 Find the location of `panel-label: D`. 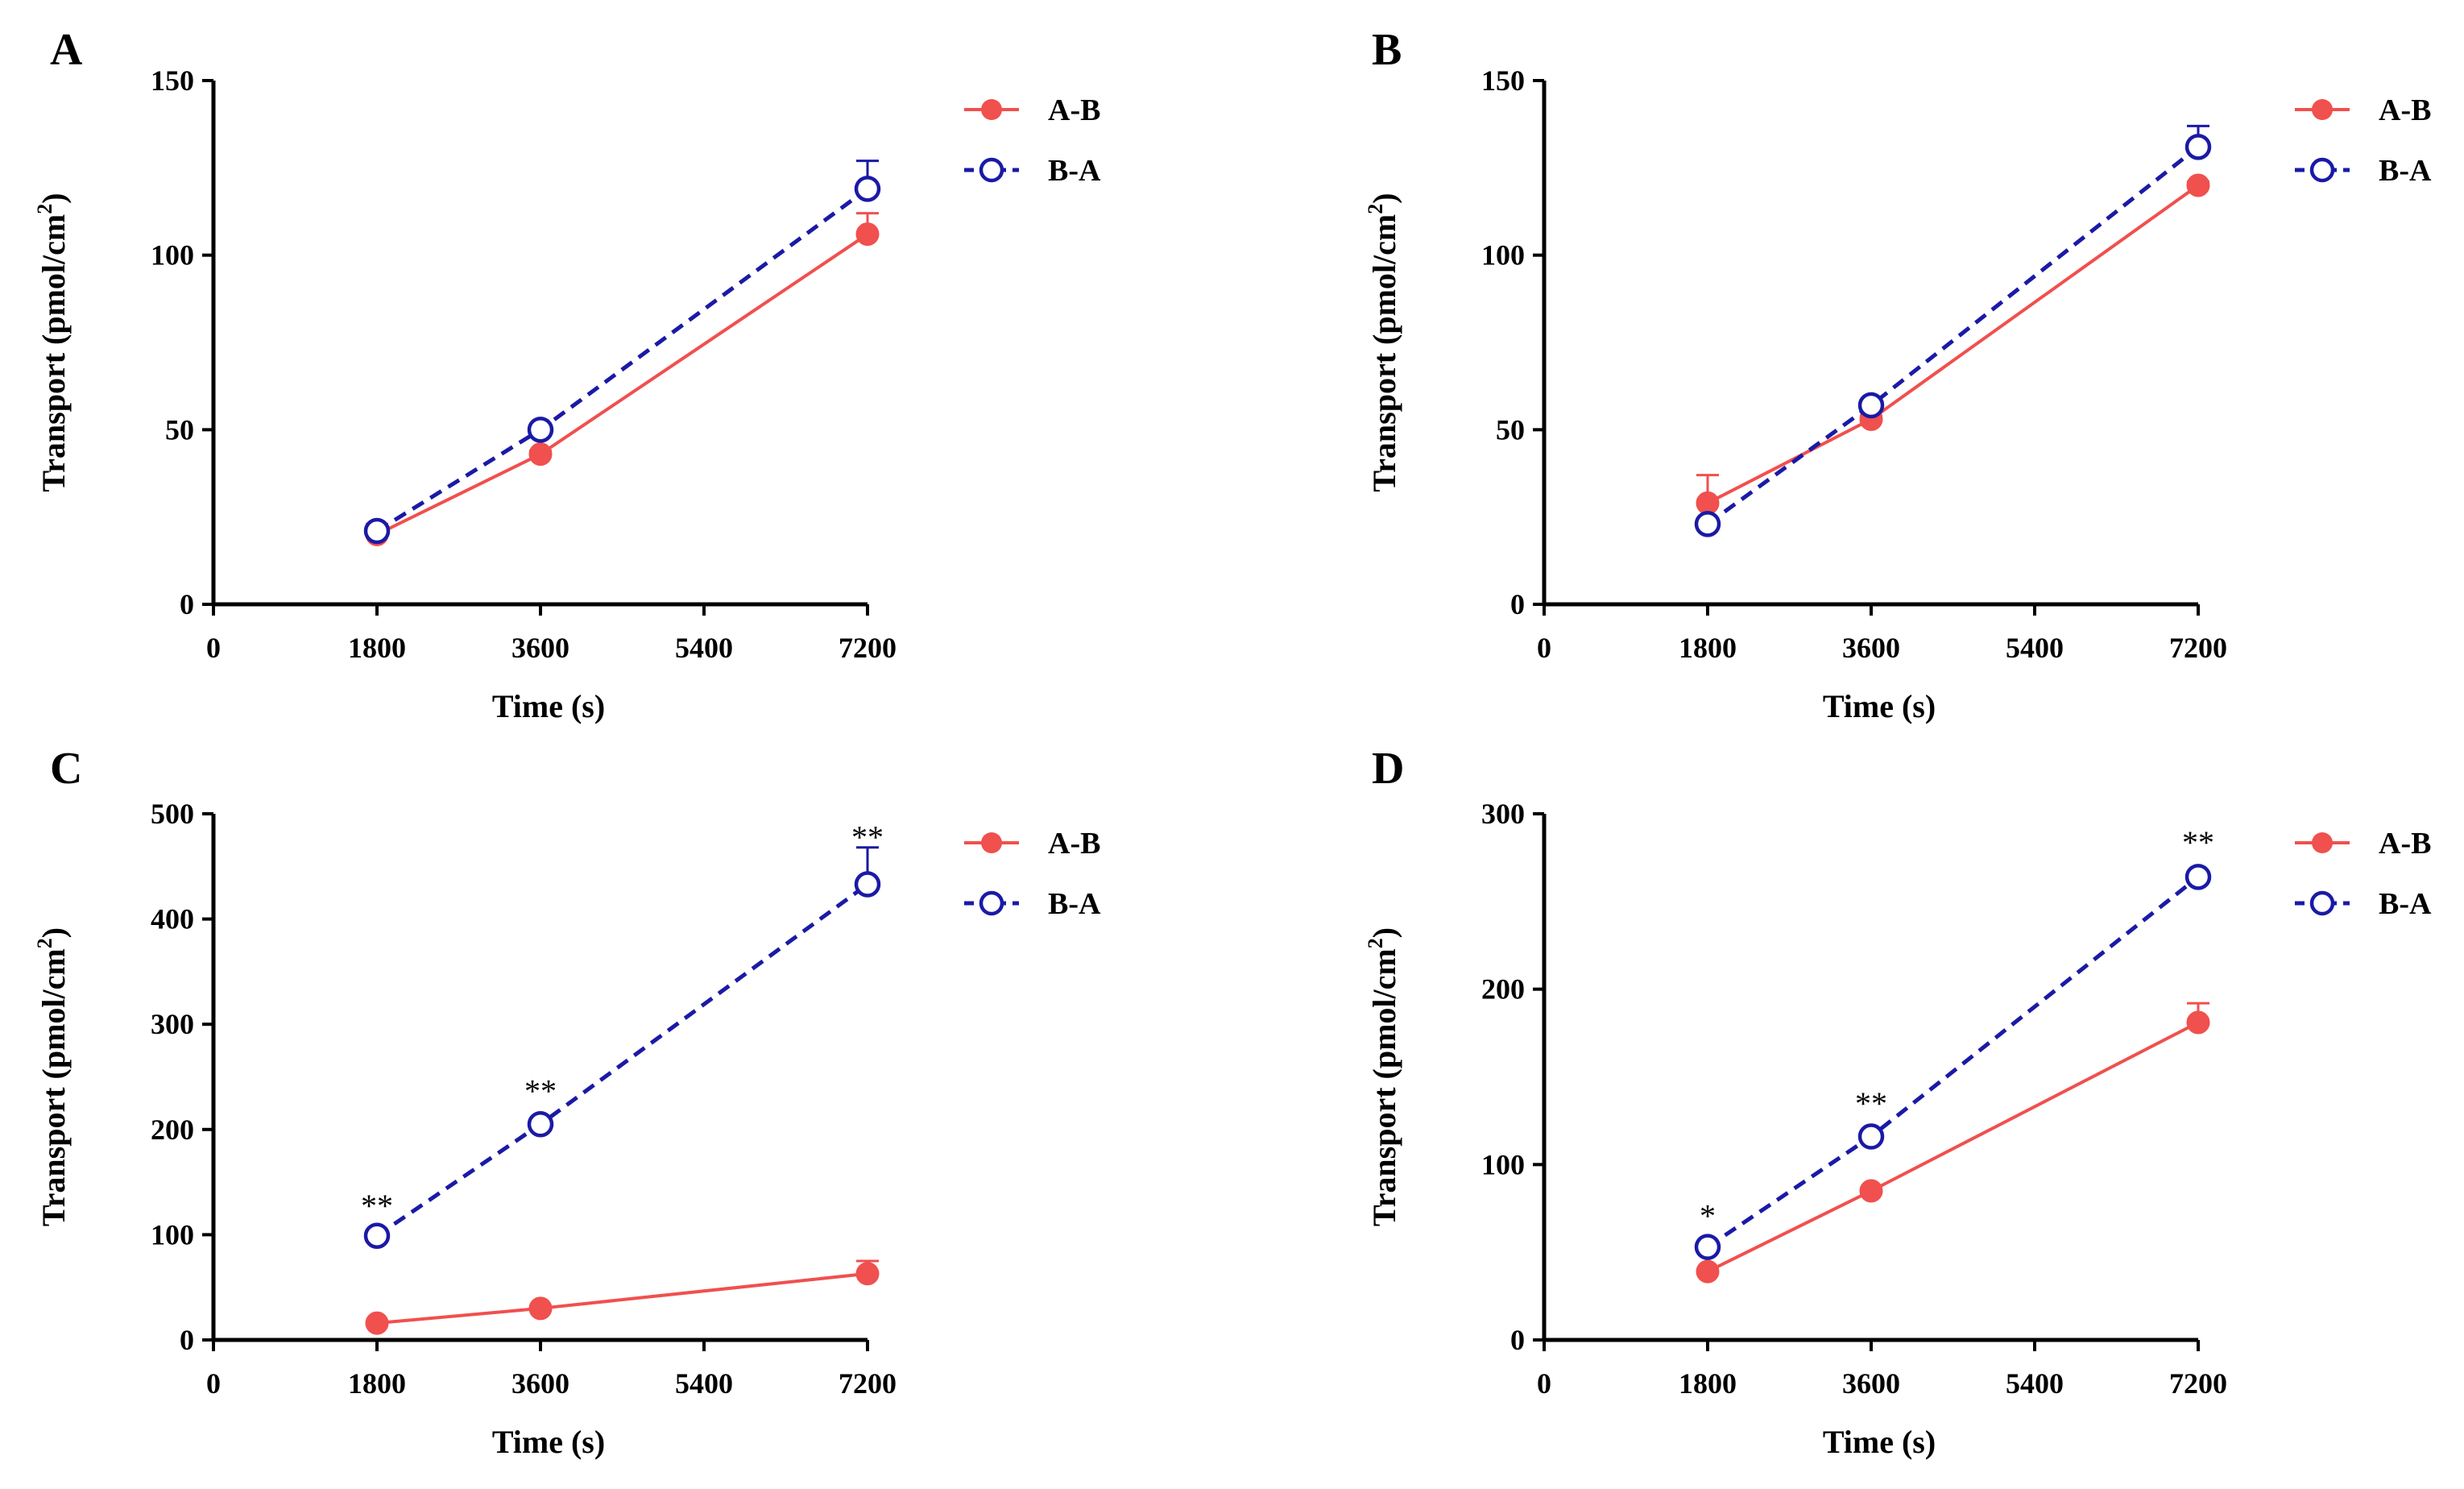

panel-label: D is located at coordinates (1388, 769).